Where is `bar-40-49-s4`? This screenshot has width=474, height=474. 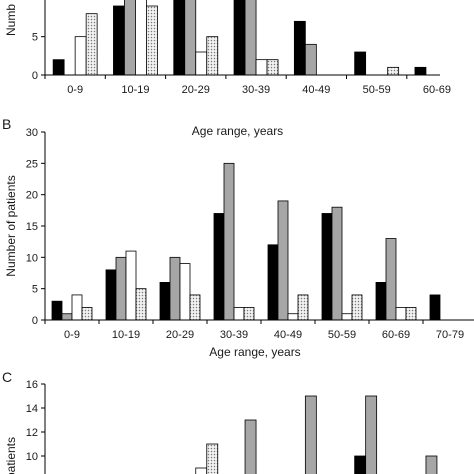 bar-40-49-s4 is located at coordinates (303, 307).